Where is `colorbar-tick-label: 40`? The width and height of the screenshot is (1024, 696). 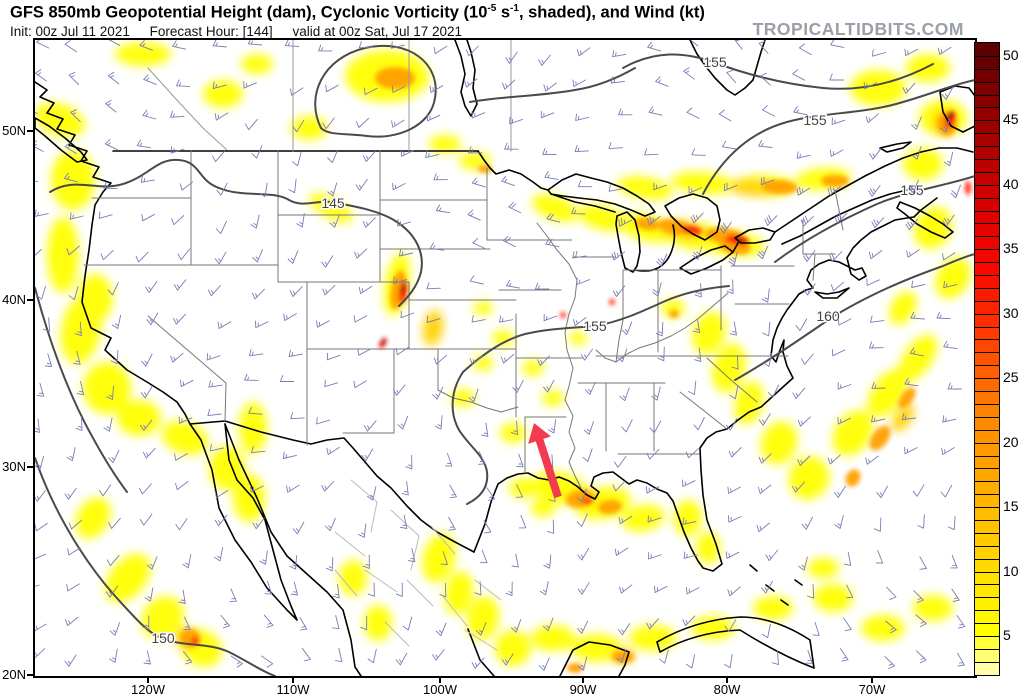
colorbar-tick-label: 40 is located at coordinates (1011, 183).